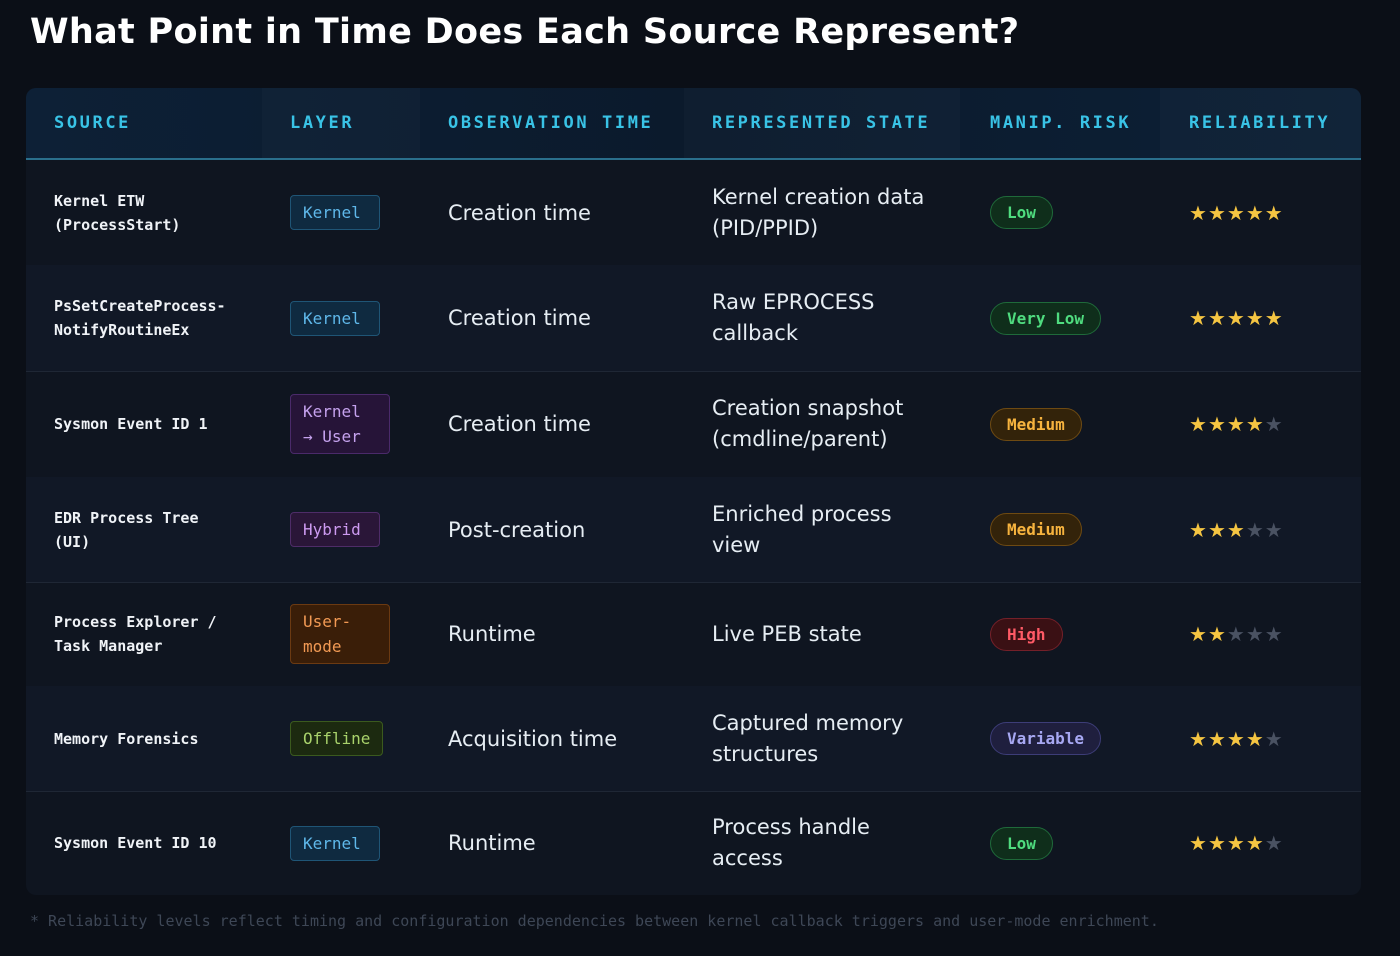 The height and width of the screenshot is (956, 1400). I want to click on observation-time-cell: Runtime, so click(492, 634).